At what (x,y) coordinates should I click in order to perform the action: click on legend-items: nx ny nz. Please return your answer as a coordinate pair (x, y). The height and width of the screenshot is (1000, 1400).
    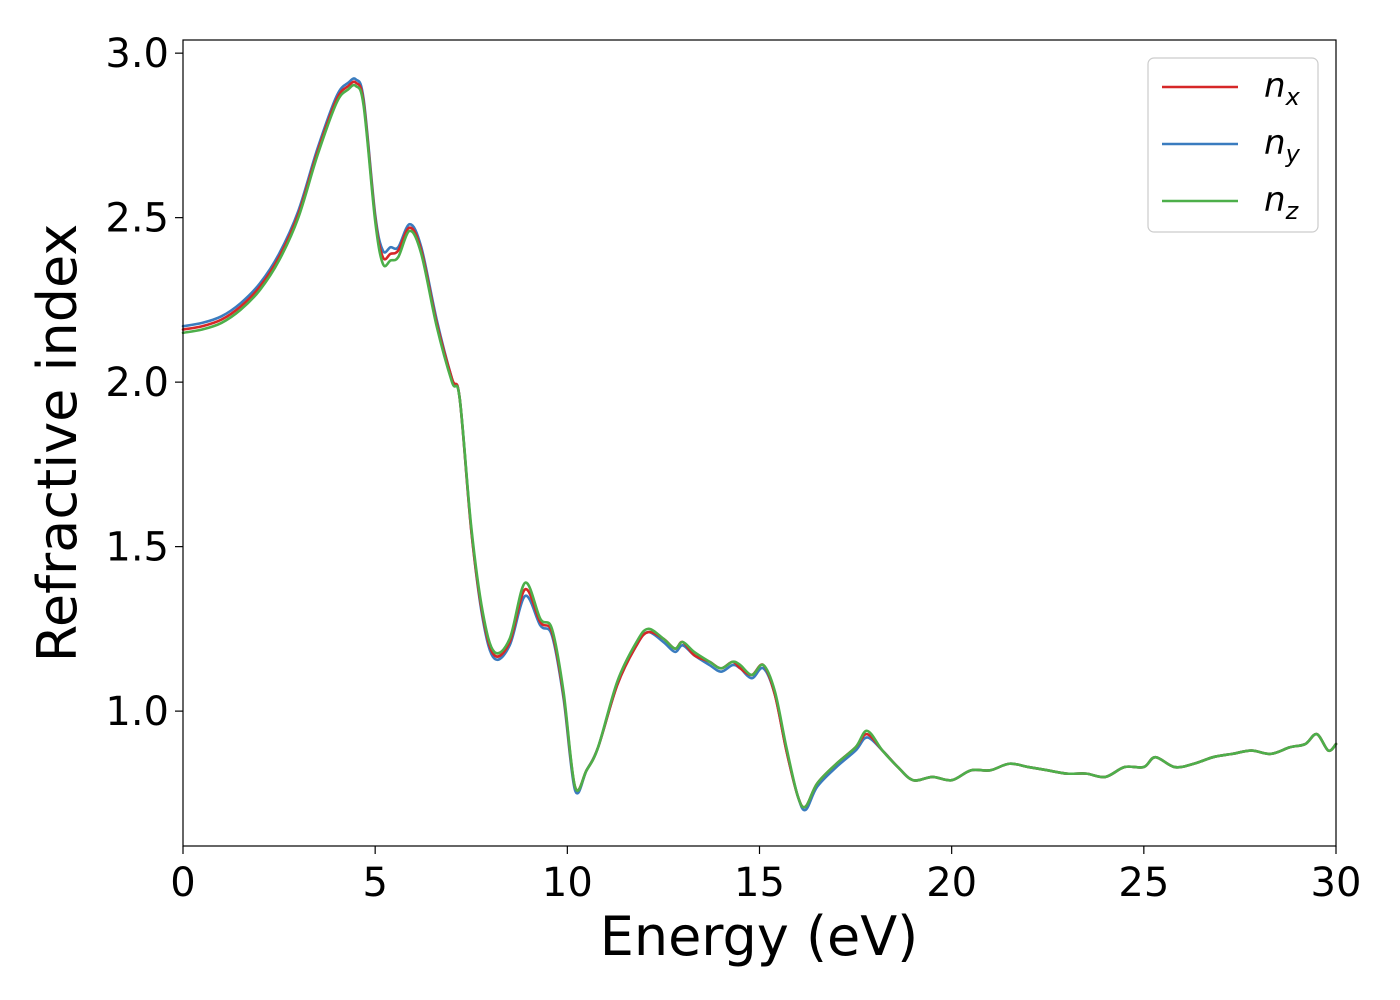
    Looking at the image, I should click on (1231, 145).